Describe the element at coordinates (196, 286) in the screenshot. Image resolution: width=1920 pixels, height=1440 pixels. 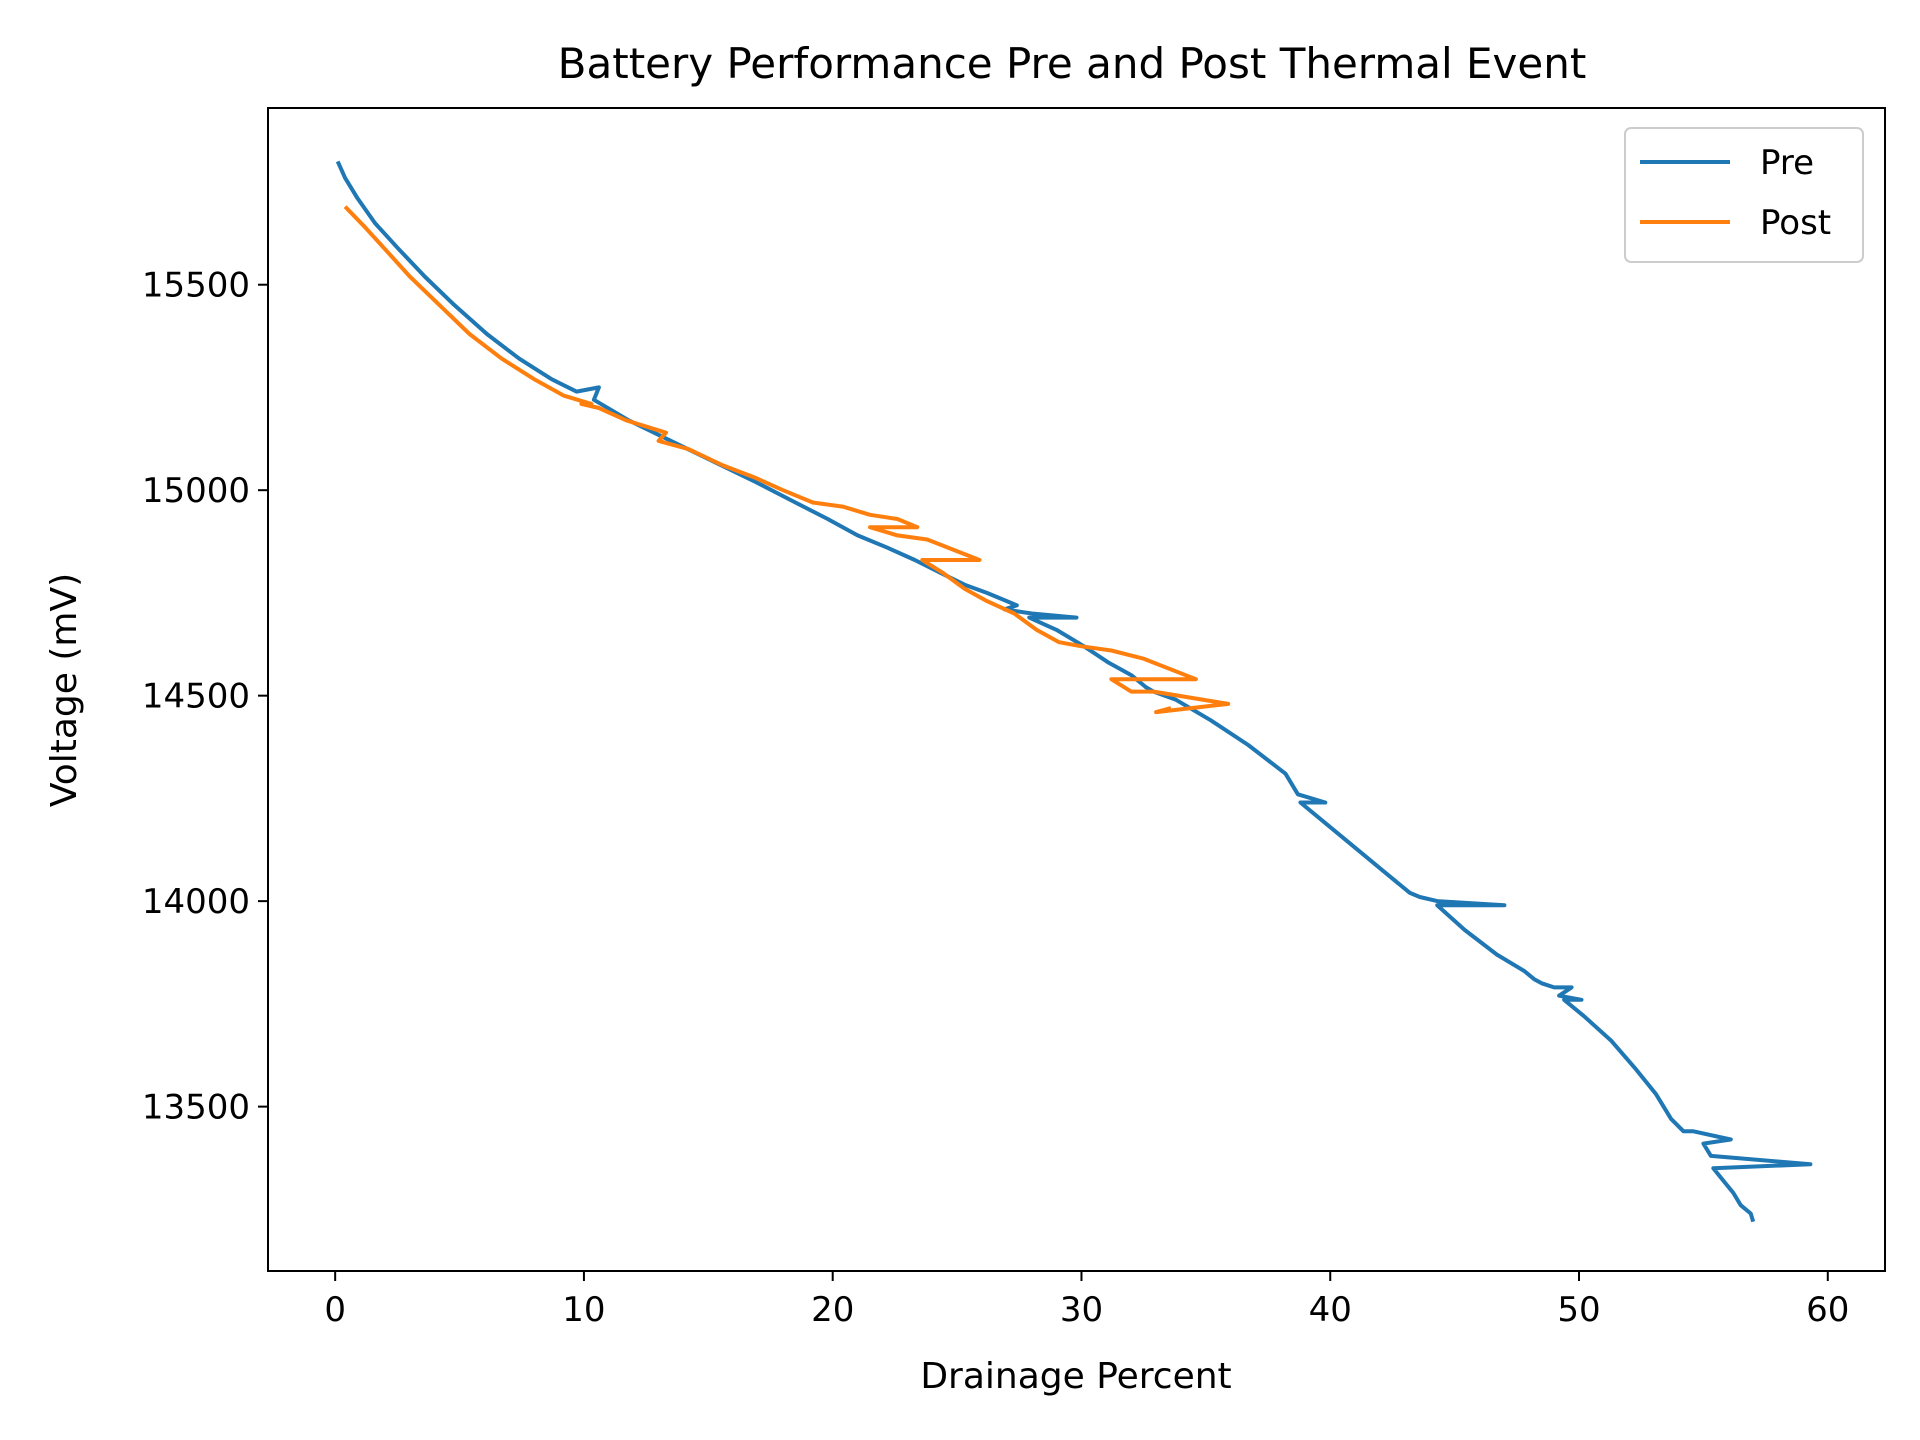
I see `y-tick-label: 15500` at that location.